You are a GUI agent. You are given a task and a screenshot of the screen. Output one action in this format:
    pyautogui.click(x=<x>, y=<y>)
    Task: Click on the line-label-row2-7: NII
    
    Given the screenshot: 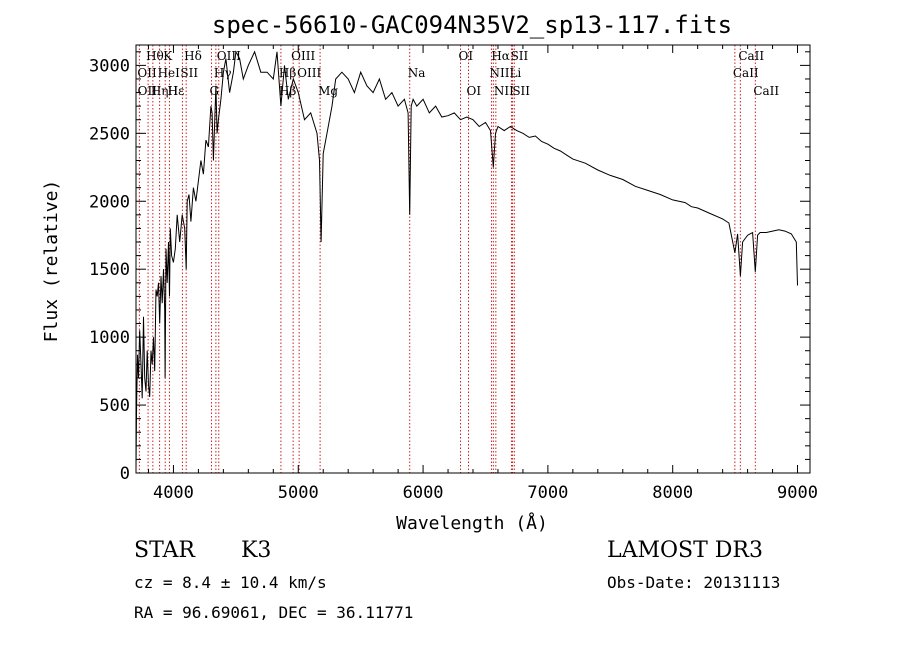 What is the action you would take?
    pyautogui.click(x=499, y=73)
    